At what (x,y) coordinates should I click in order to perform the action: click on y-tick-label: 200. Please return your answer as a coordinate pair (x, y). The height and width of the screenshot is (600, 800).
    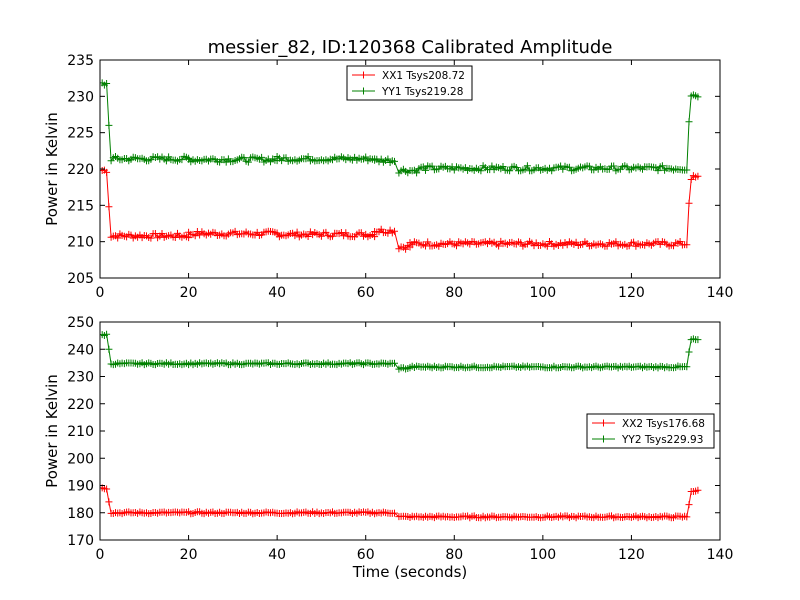
    Looking at the image, I should click on (80, 459).